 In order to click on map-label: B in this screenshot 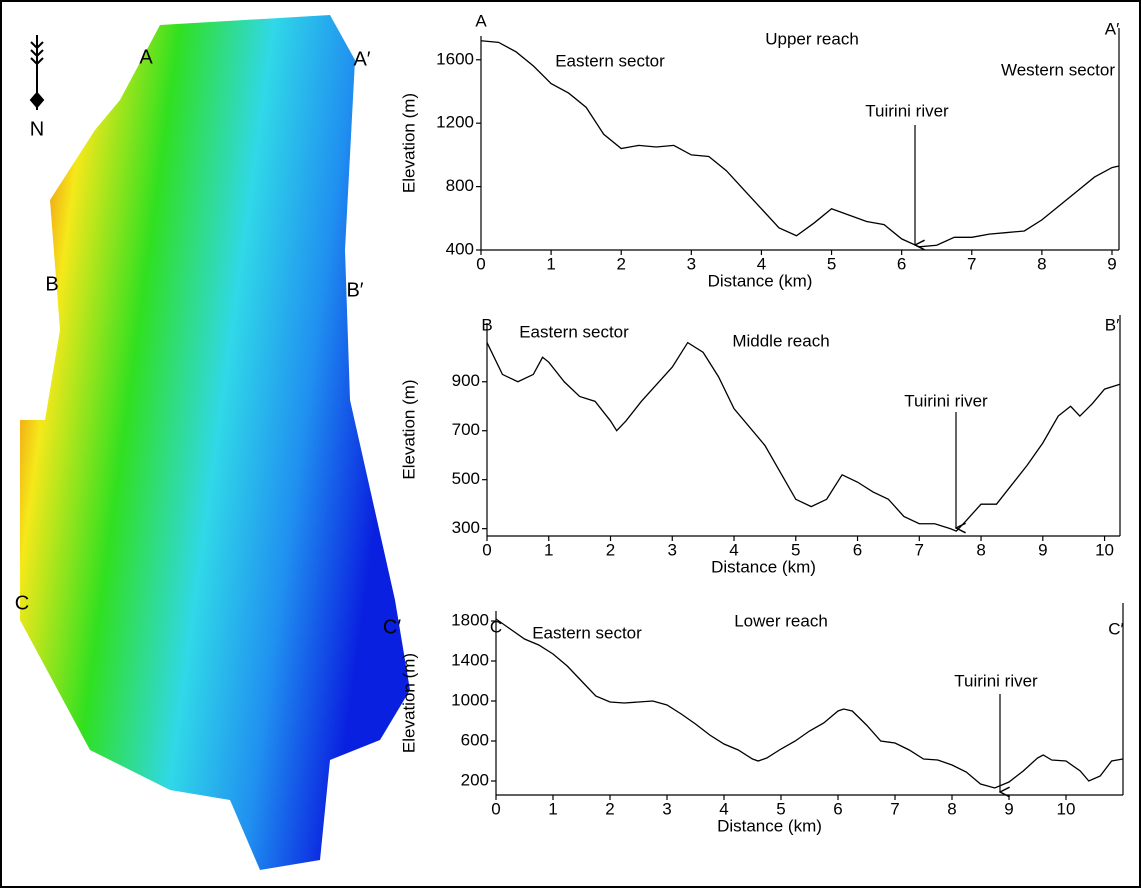, I will do `click(51, 284)`.